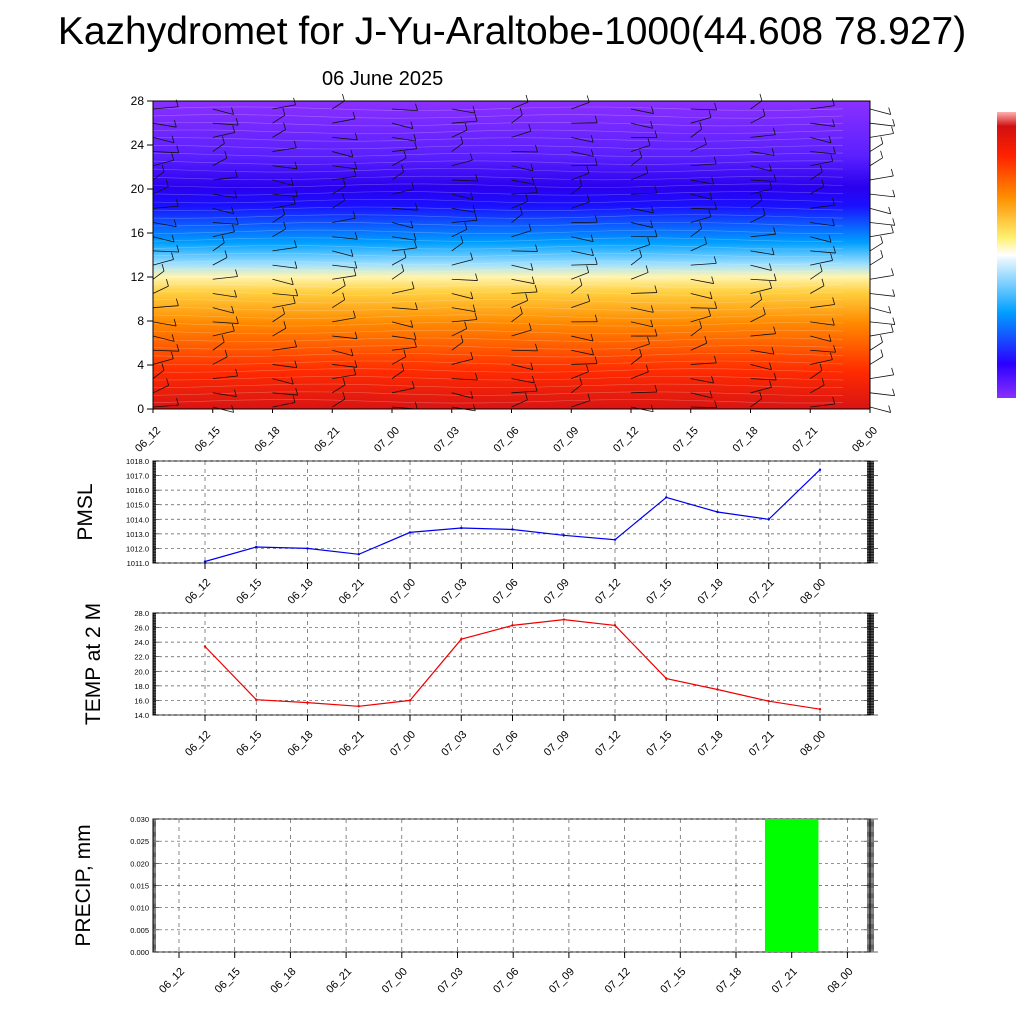 The image size is (1024, 1024). I want to click on profile-ytick-label: 12, so click(138, 277).